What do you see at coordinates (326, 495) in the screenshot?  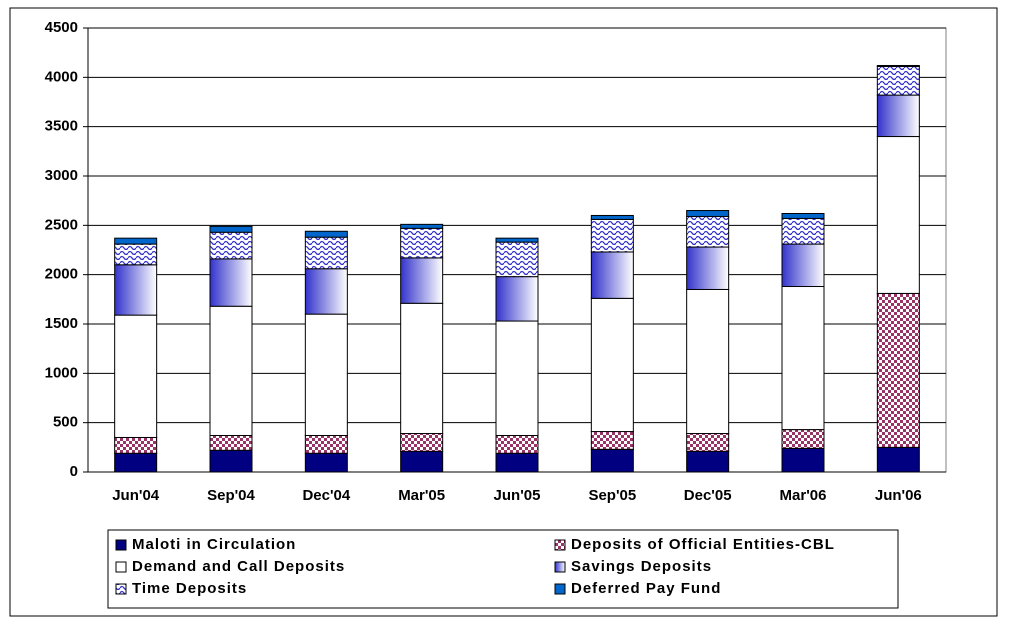 I see `x-tick-label: Dec'04` at bounding box center [326, 495].